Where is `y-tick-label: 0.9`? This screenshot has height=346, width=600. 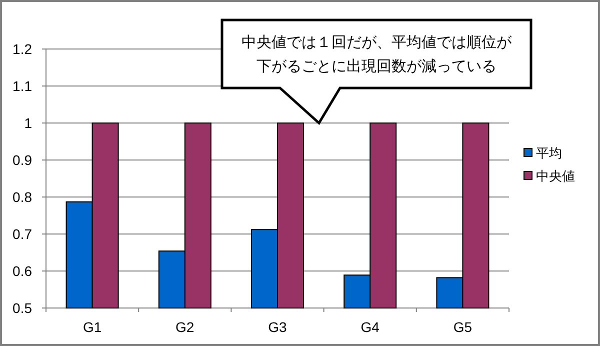 y-tick-label: 0.9 is located at coordinates (22, 160).